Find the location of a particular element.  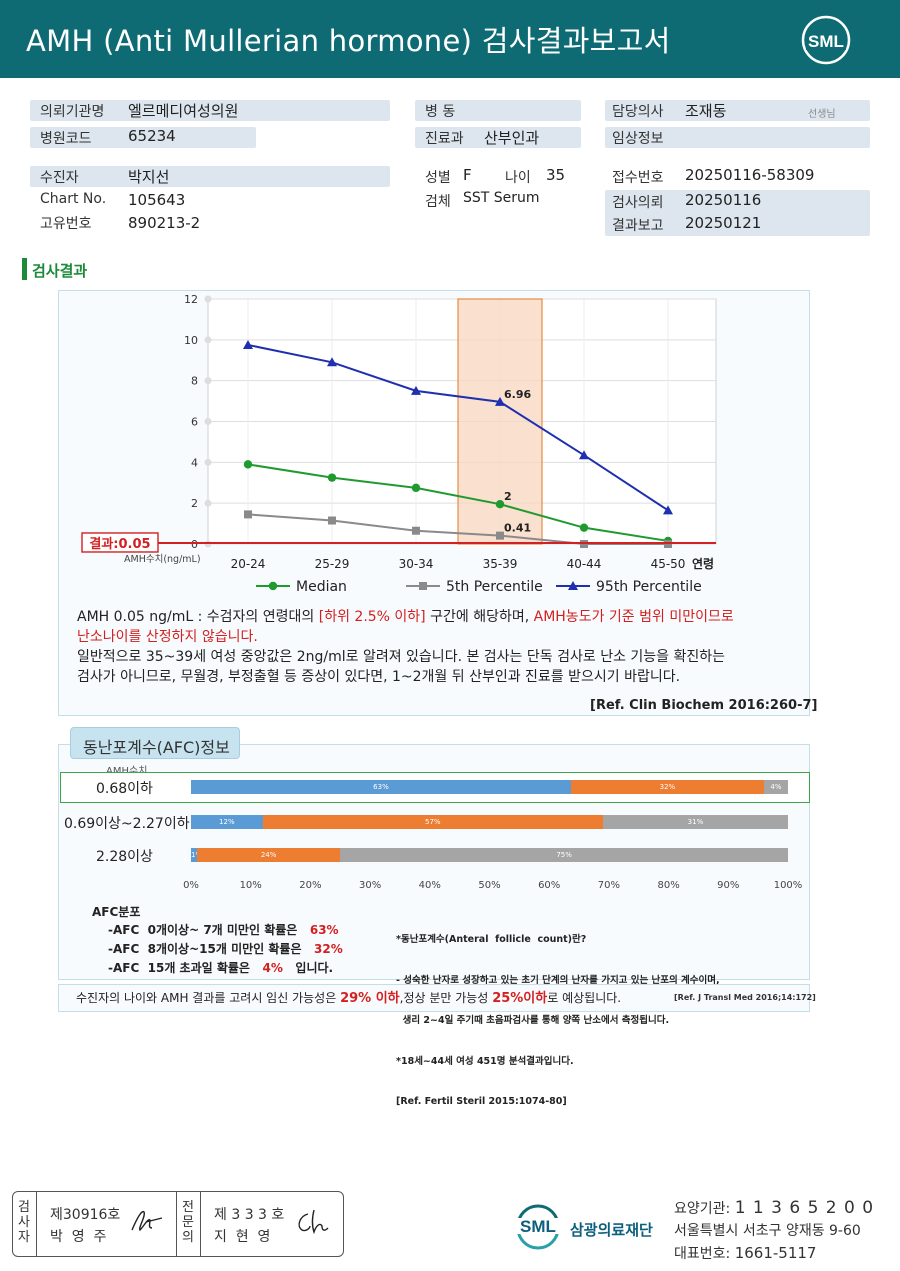

patient-row is located at coordinates (210, 176).